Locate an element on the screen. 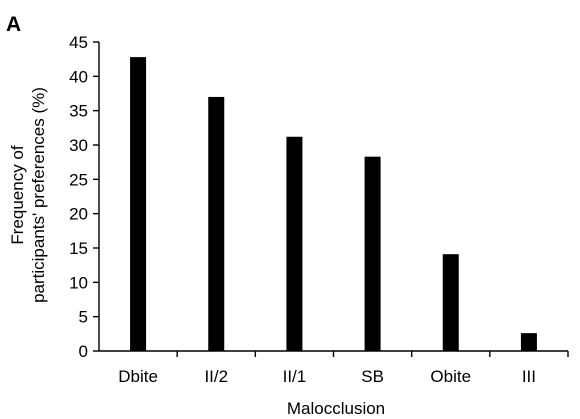 The image size is (580, 419). y-tick-label: 5 is located at coordinates (83, 317).